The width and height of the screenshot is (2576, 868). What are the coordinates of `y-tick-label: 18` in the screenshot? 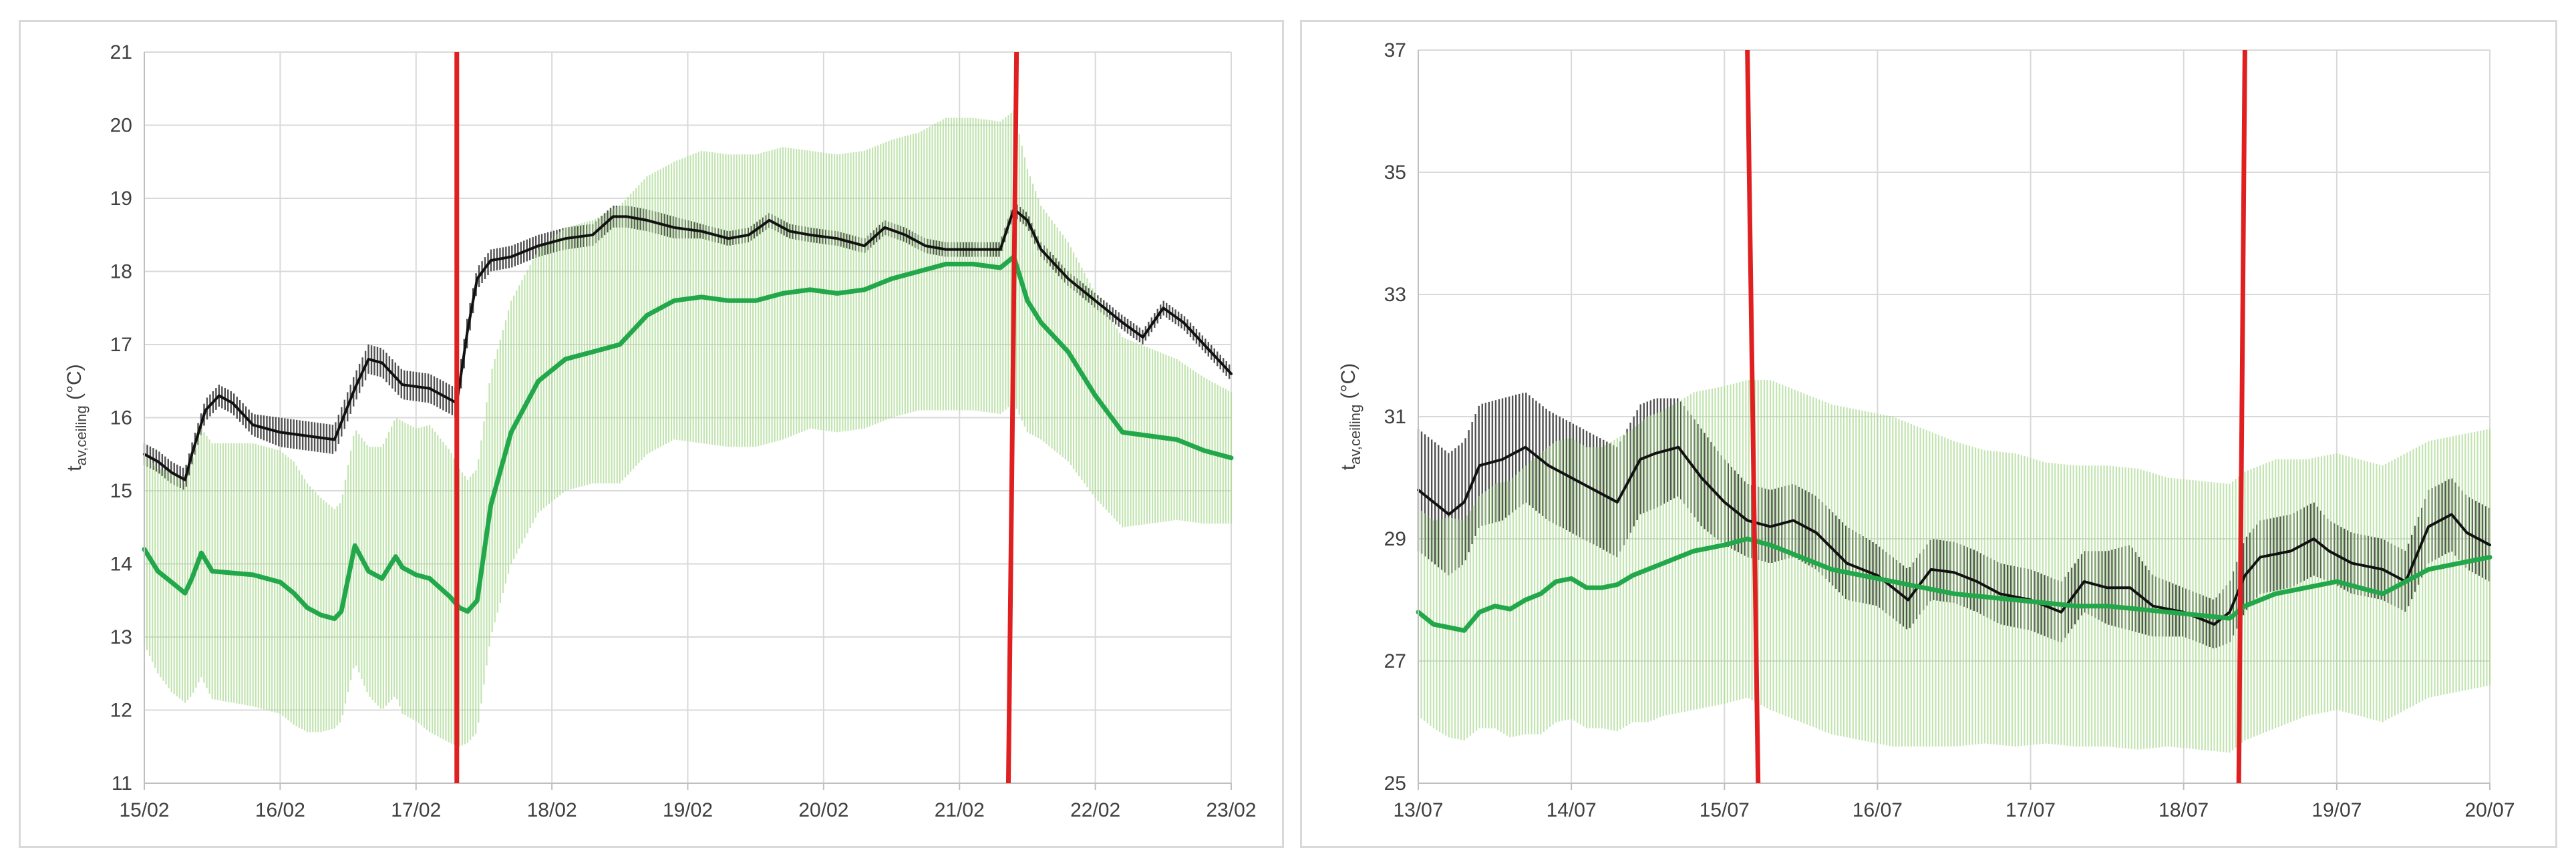 It's located at (121, 272).